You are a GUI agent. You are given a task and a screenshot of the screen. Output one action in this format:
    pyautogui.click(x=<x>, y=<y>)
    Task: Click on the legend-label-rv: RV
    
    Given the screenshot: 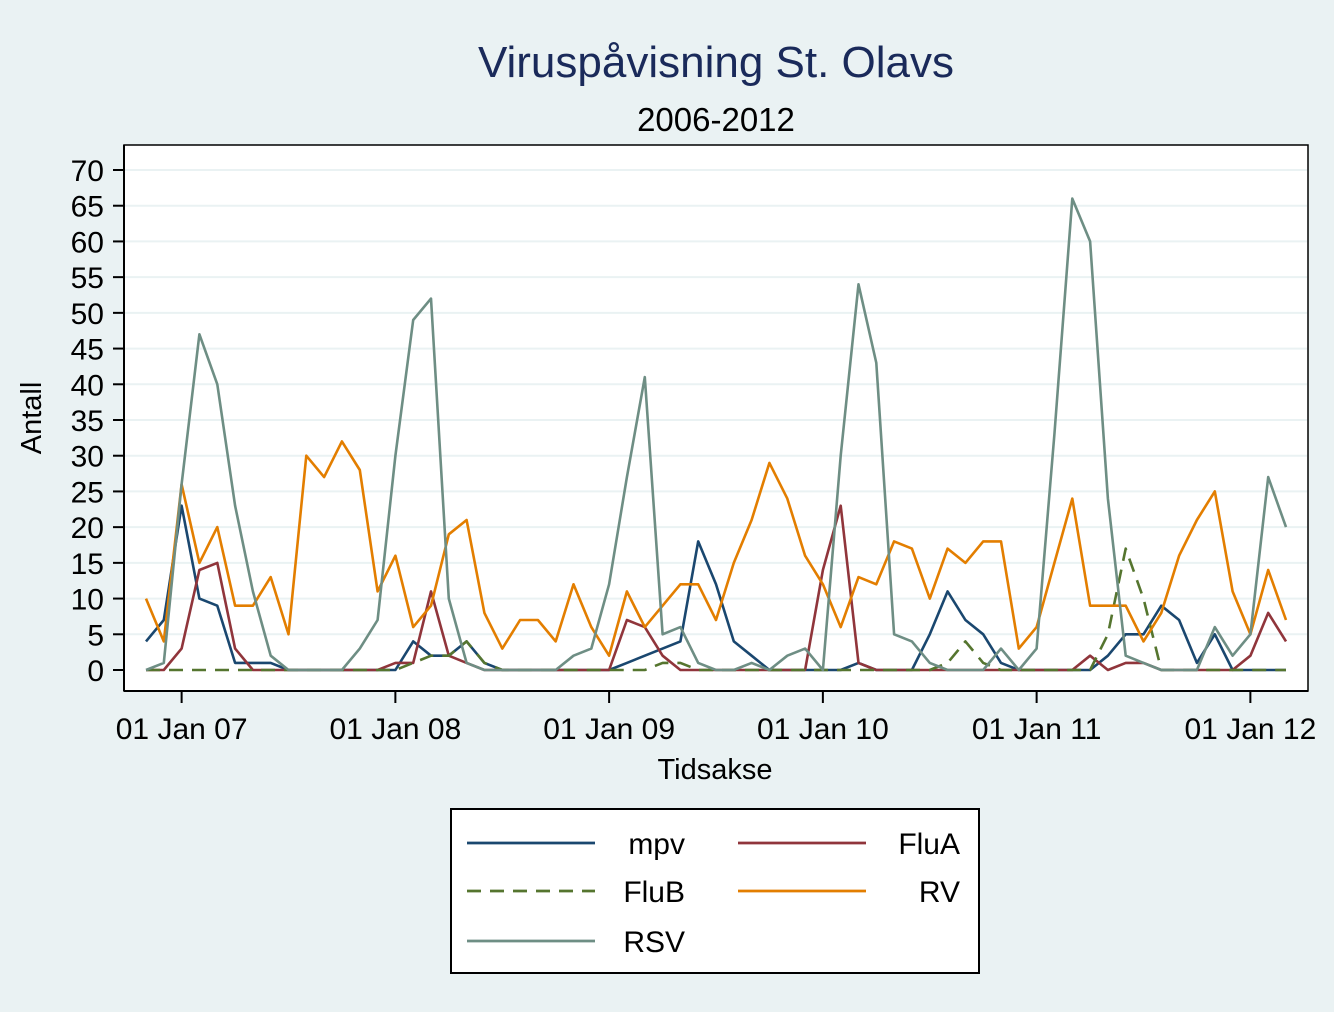 What is the action you would take?
    pyautogui.click(x=939, y=892)
    